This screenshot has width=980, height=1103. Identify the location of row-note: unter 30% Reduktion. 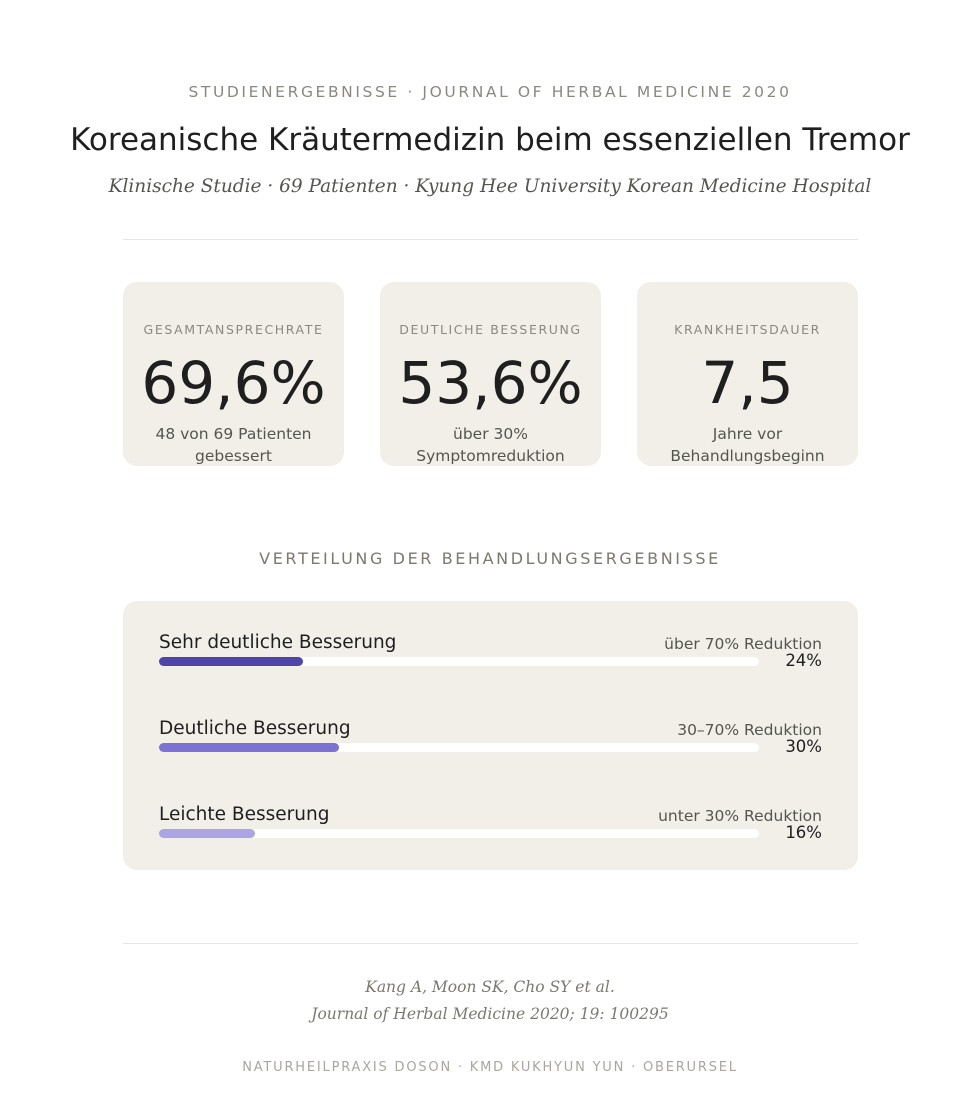
(740, 816).